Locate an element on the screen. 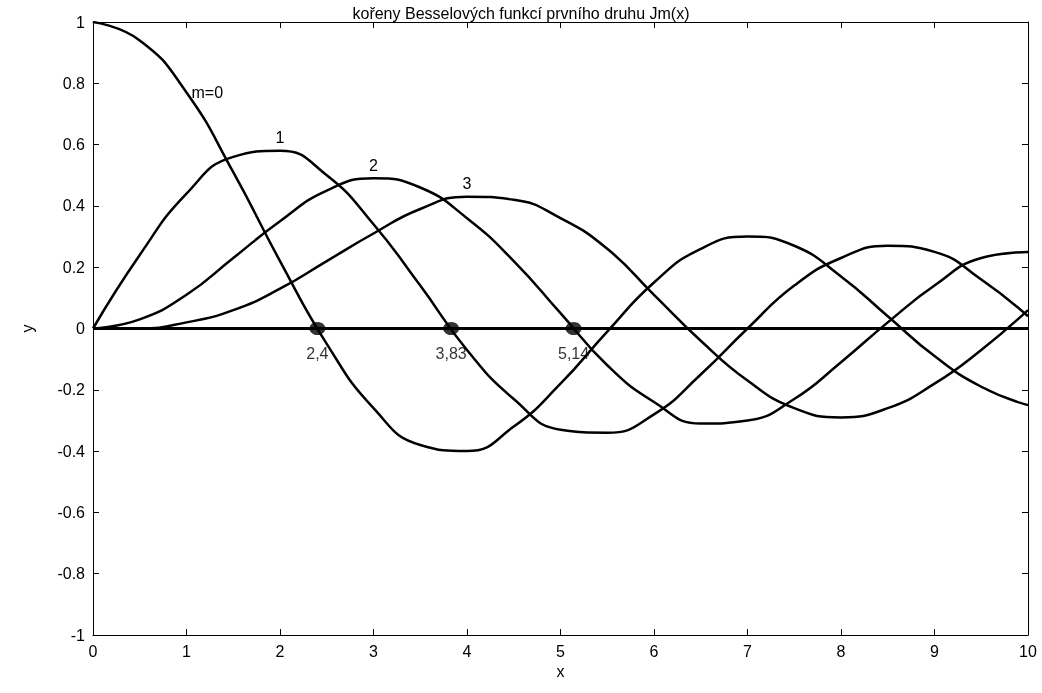 The height and width of the screenshot is (693, 1042). x-axis-title: x is located at coordinates (560, 672).